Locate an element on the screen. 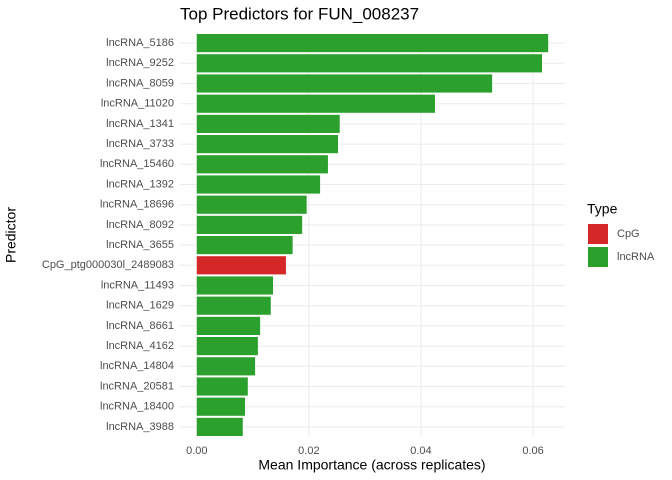 The width and height of the screenshot is (672, 480). y-tick-label: lncRNA_1392 is located at coordinates (140, 184).